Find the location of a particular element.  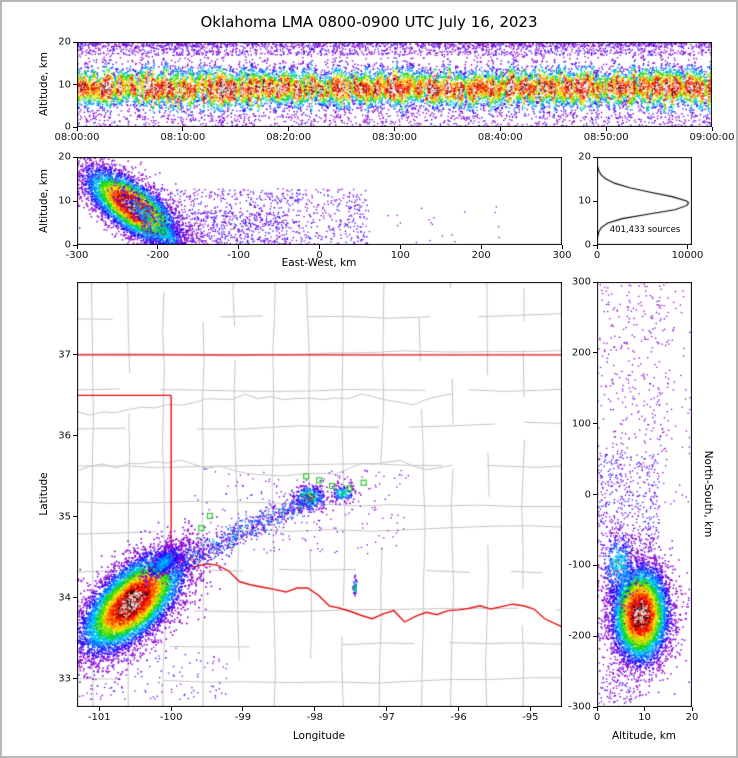

east-west-height-canvas is located at coordinates (319, 201).